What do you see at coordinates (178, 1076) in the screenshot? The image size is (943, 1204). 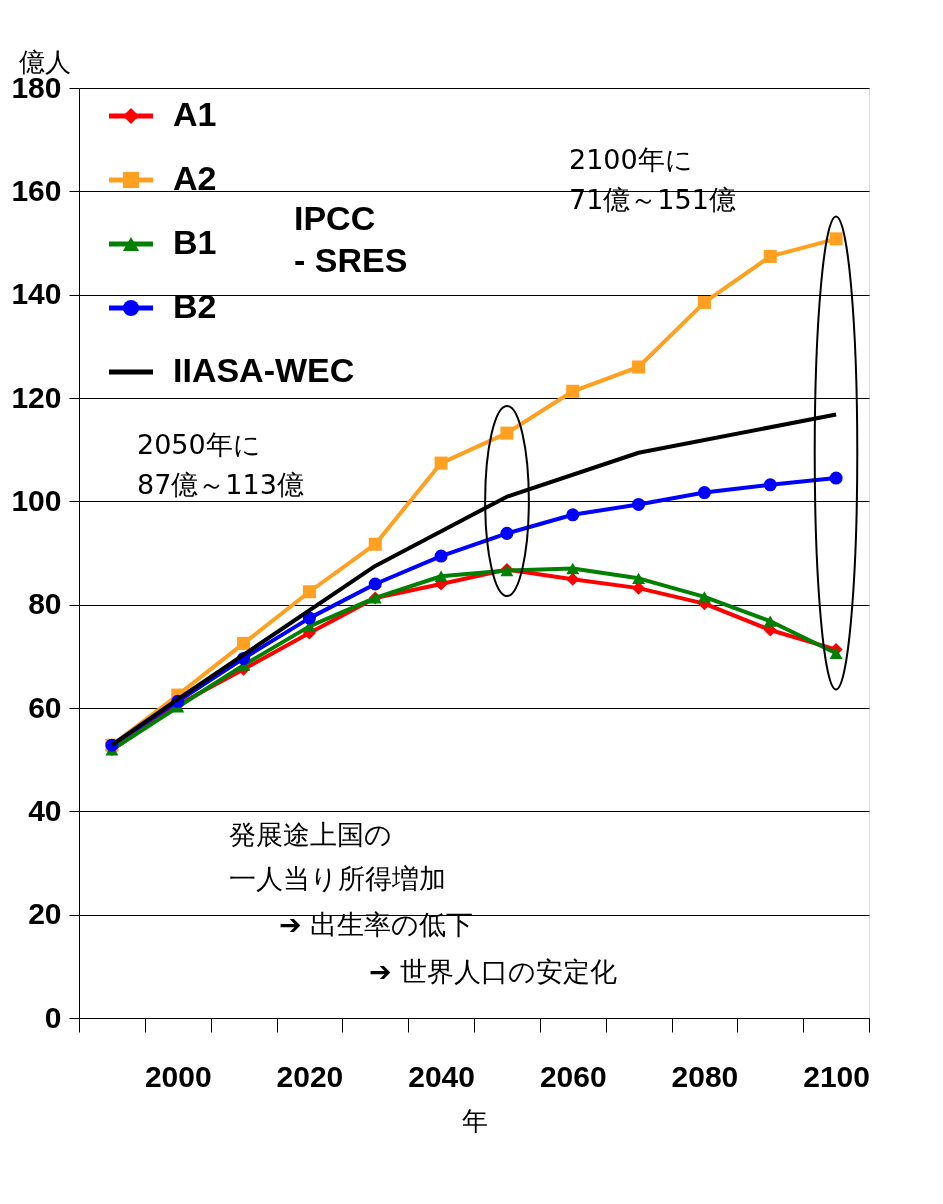 I see `x-tick-label: 2000` at bounding box center [178, 1076].